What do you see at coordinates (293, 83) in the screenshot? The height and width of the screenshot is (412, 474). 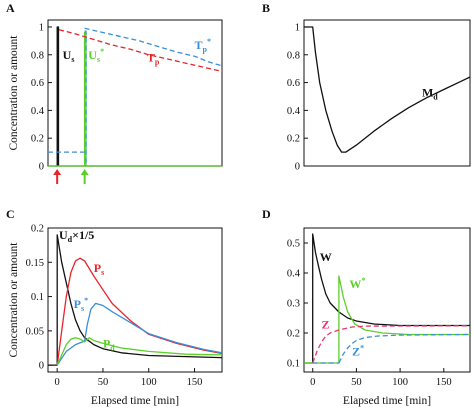 I see `panel-b-ytick-label: 0.6` at bounding box center [293, 83].